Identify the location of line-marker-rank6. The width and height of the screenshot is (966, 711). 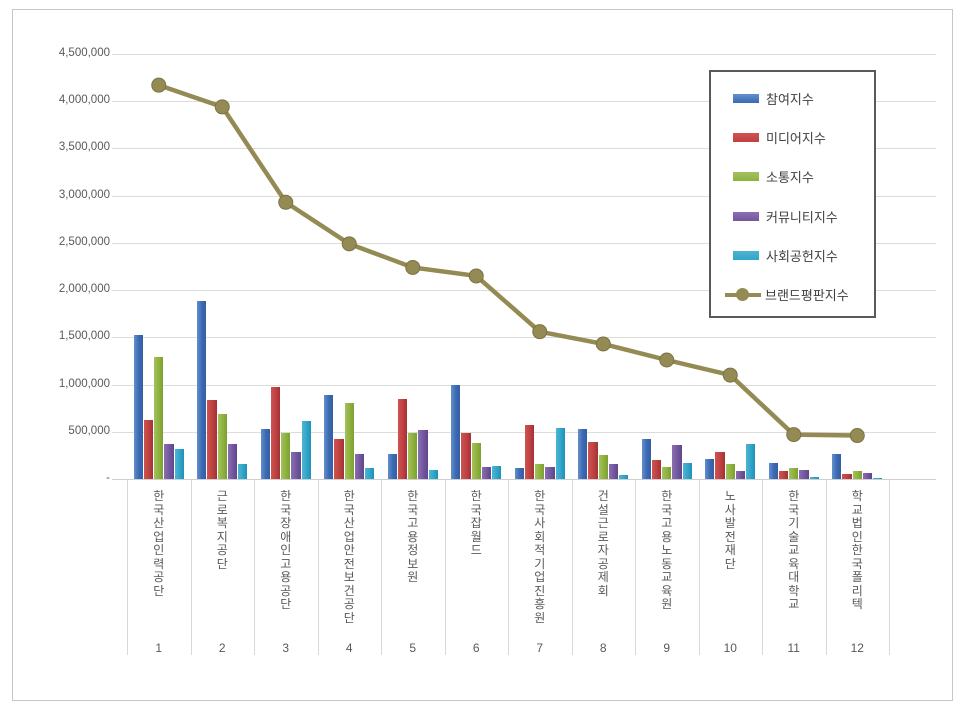
(476, 276).